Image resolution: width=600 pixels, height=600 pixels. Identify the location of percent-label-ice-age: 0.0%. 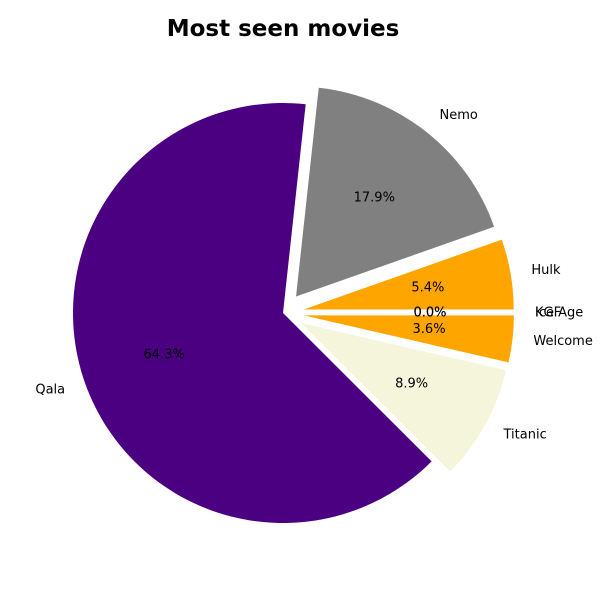
(429, 313).